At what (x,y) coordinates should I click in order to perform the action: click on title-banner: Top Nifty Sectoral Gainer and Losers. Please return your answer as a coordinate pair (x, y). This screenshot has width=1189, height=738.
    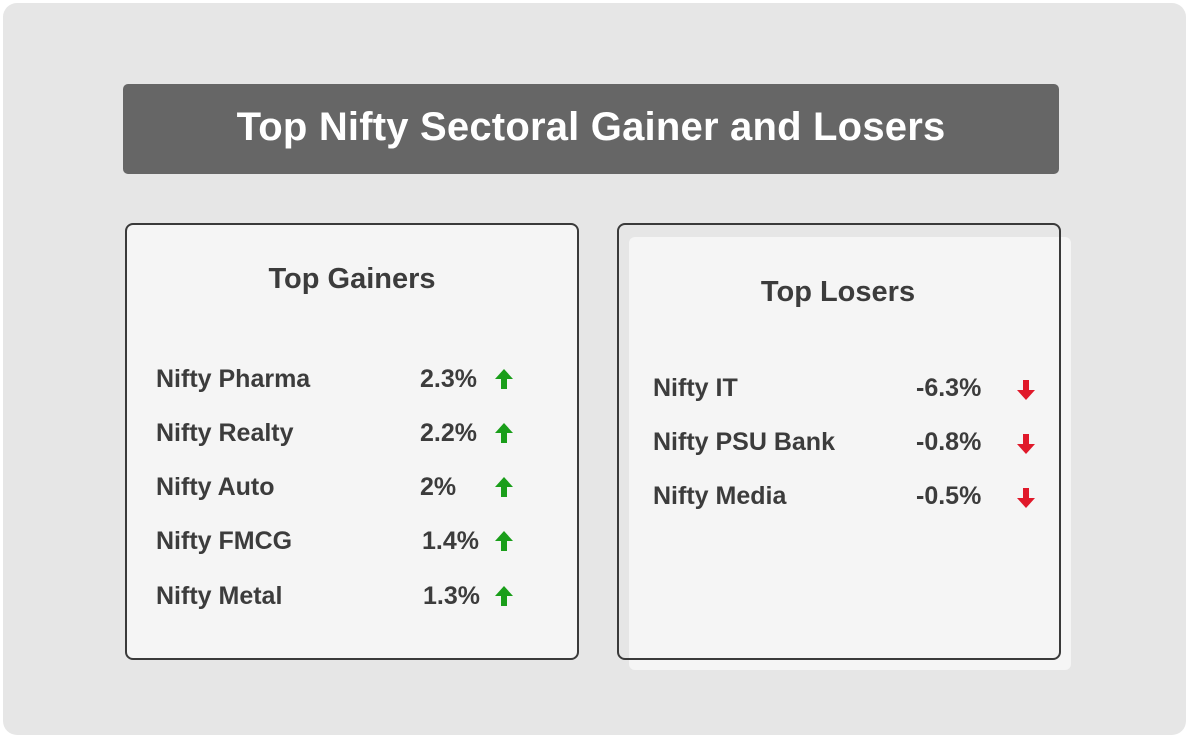
    Looking at the image, I should click on (591, 129).